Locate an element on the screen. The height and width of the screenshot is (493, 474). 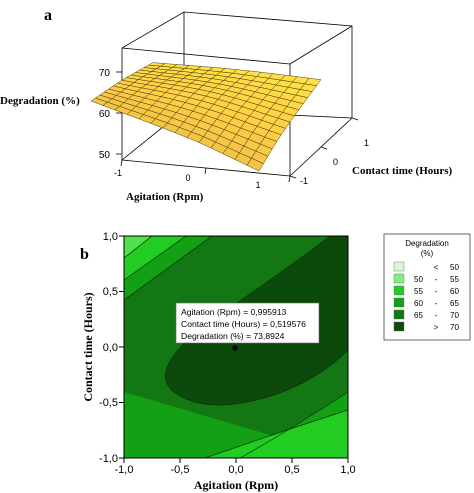
highlight-point is located at coordinates (235, 348).